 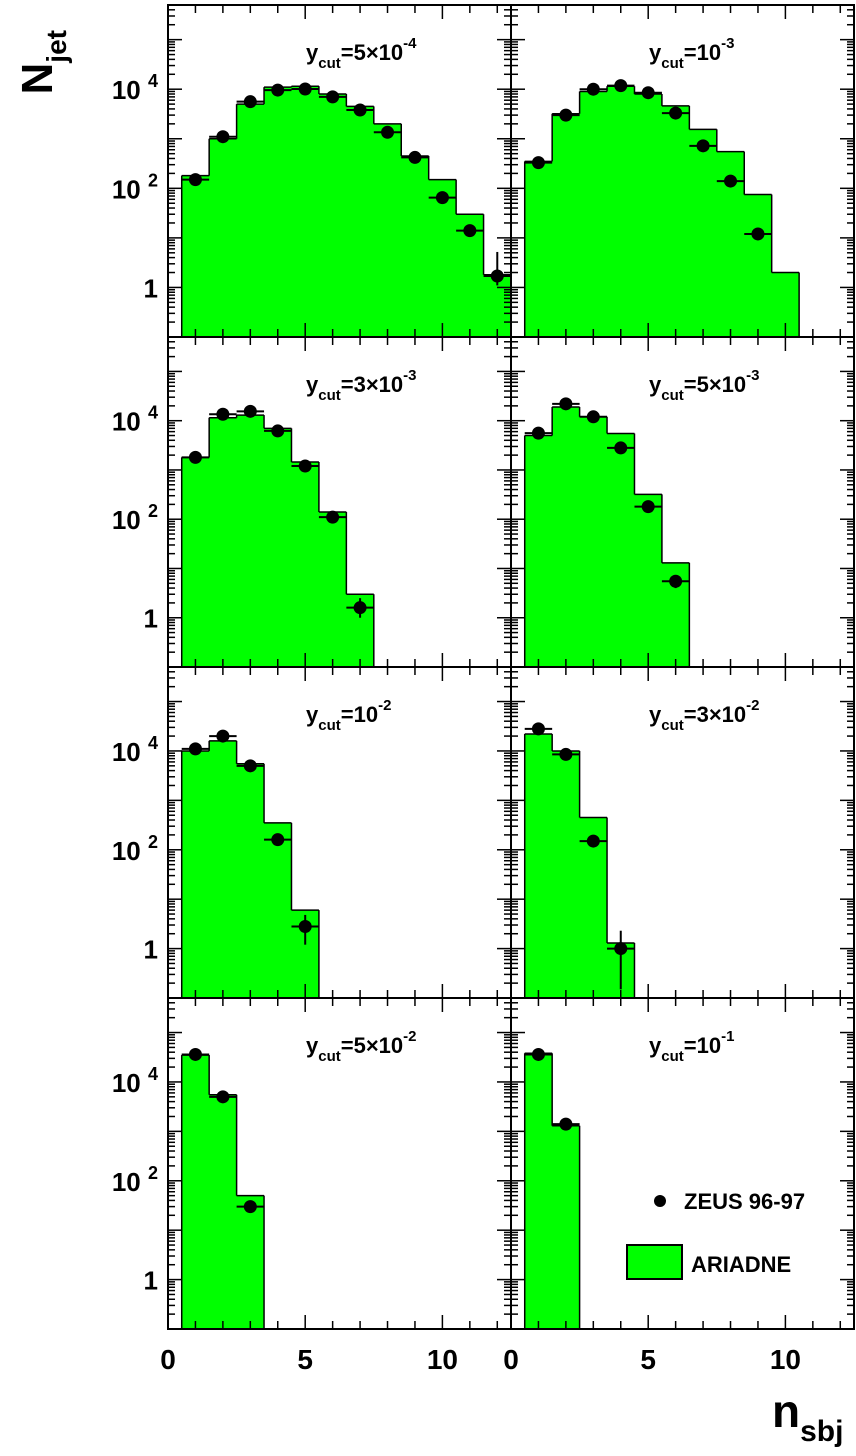 I want to click on panel-label: ycut=5×10-3, so click(x=704, y=385).